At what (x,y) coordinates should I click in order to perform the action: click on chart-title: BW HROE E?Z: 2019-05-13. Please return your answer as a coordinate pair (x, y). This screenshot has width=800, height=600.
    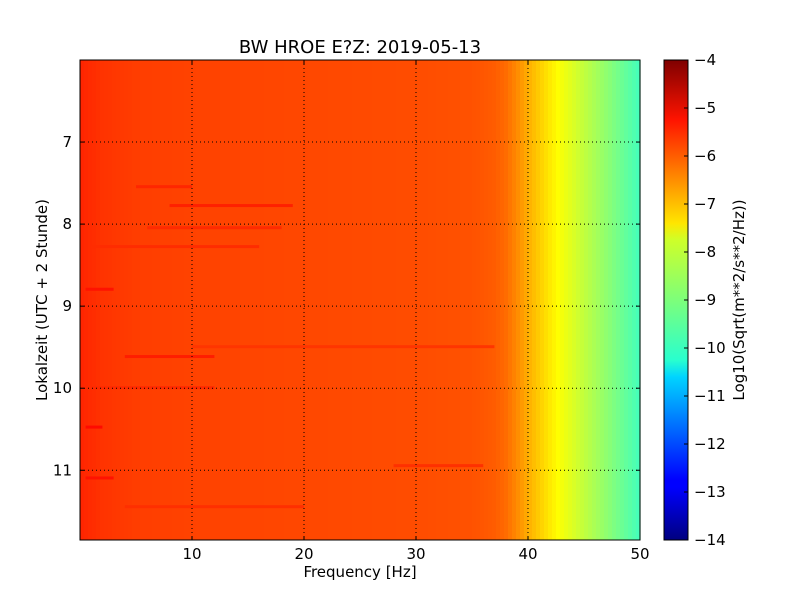
    Looking at the image, I should click on (360, 47).